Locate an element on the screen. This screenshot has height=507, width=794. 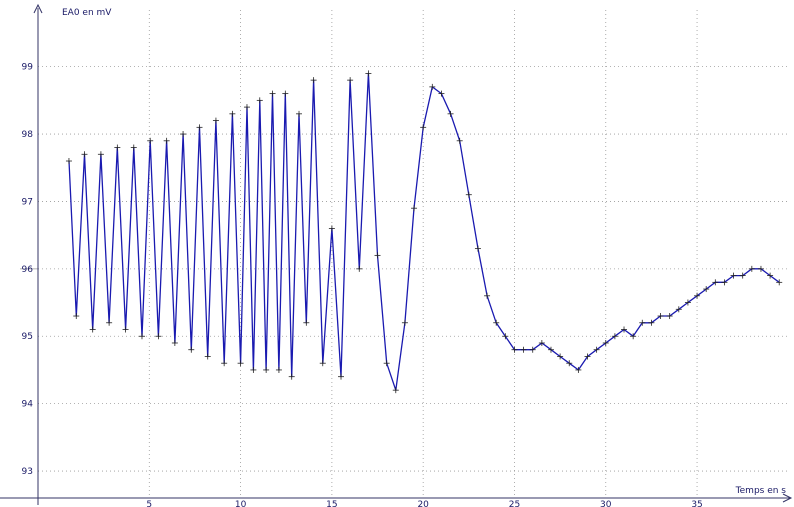
x-tick-label: 5 is located at coordinates (149, 503).